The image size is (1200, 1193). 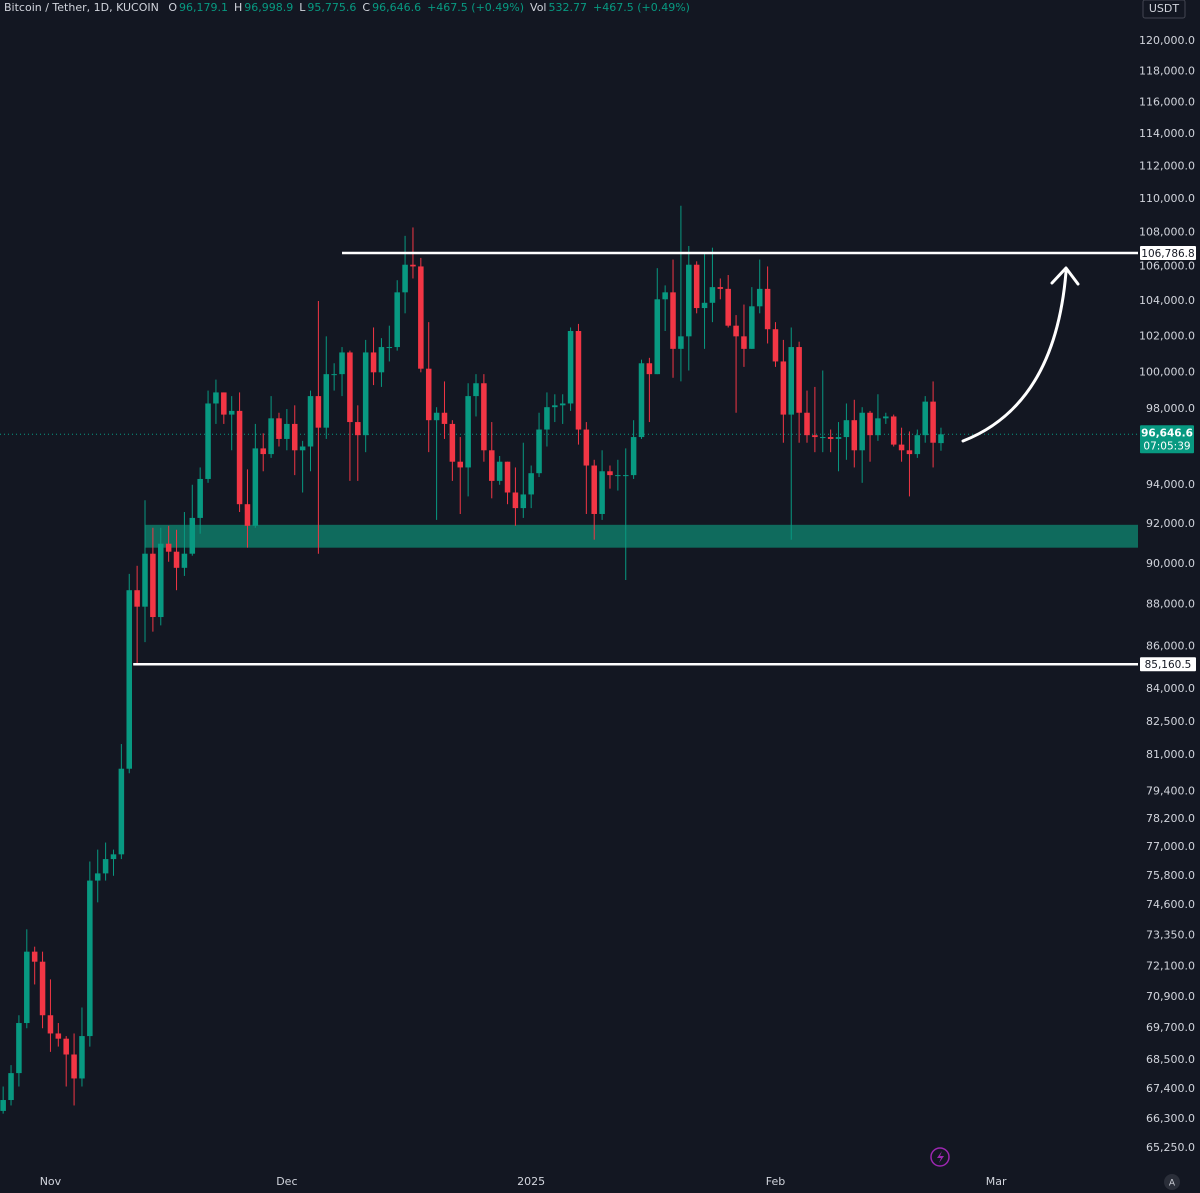 I want to click on currency-box, so click(x=1164, y=9).